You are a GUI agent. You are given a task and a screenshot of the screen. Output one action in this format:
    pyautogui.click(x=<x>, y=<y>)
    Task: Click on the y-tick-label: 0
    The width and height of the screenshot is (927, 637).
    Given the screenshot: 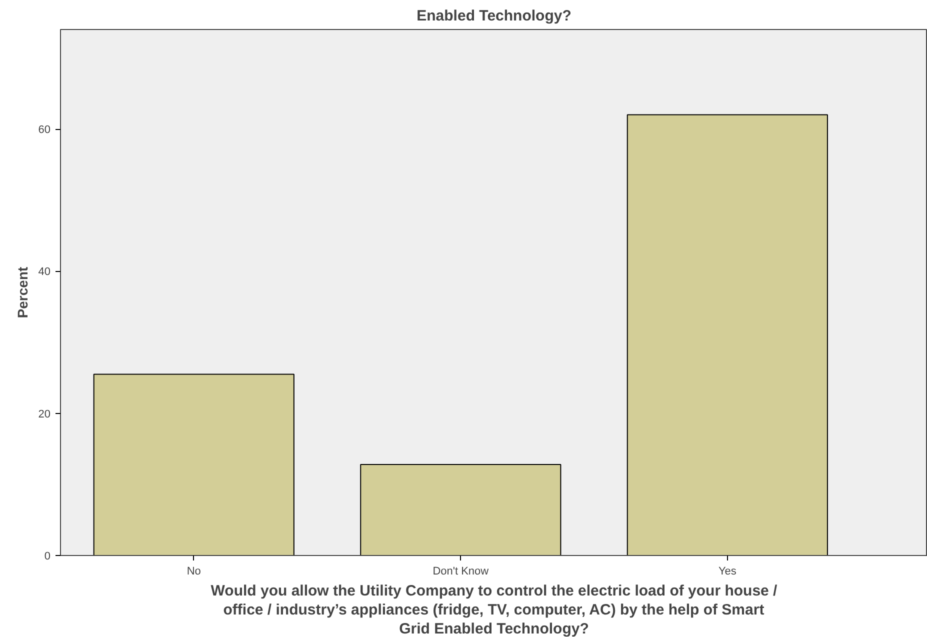 What is the action you would take?
    pyautogui.click(x=47, y=556)
    